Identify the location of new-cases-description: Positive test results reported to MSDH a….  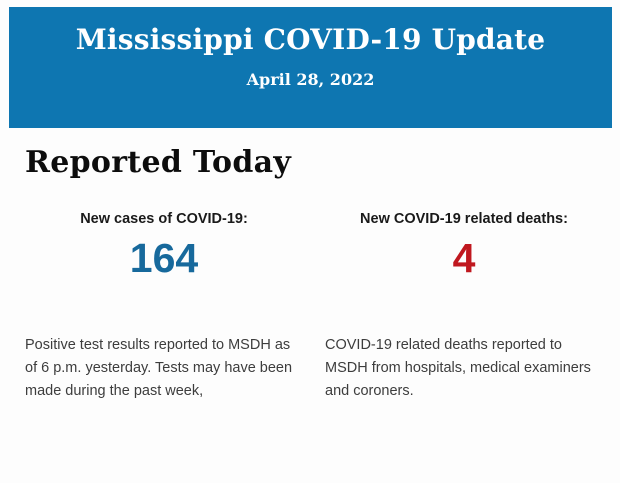
(159, 368).